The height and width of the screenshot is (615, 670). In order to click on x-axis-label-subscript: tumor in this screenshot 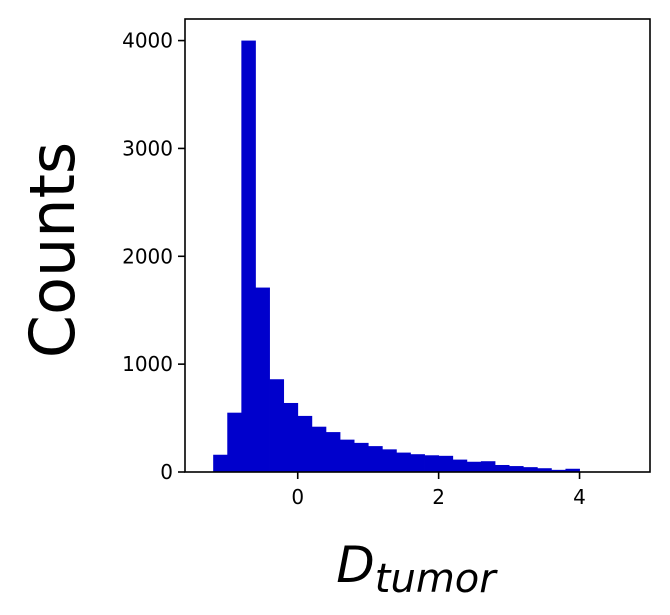, I will do `click(436, 579)`.